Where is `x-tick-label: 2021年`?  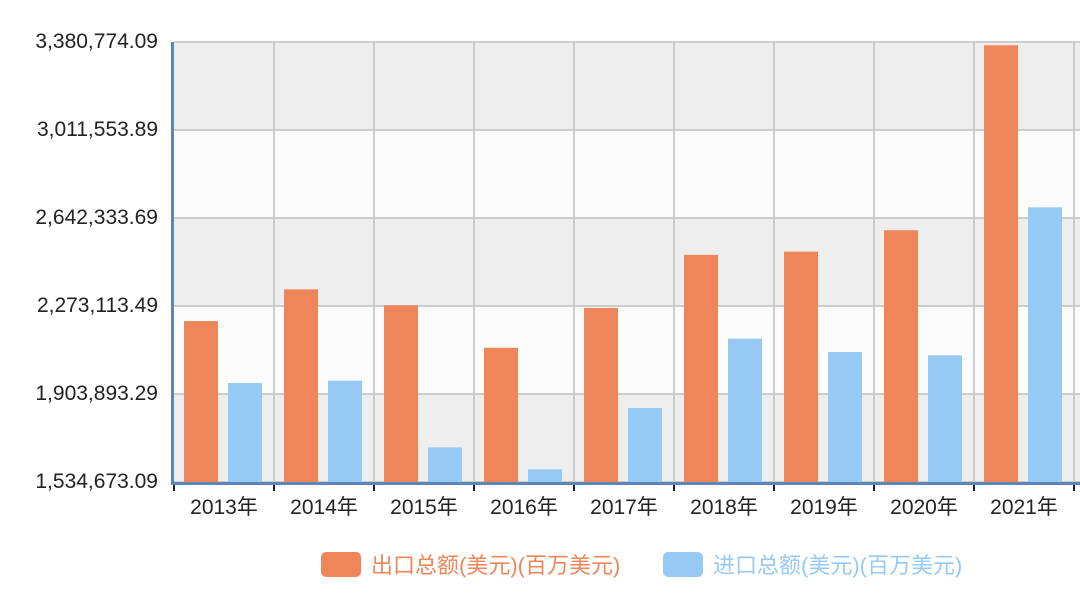 x-tick-label: 2021年 is located at coordinates (1024, 507).